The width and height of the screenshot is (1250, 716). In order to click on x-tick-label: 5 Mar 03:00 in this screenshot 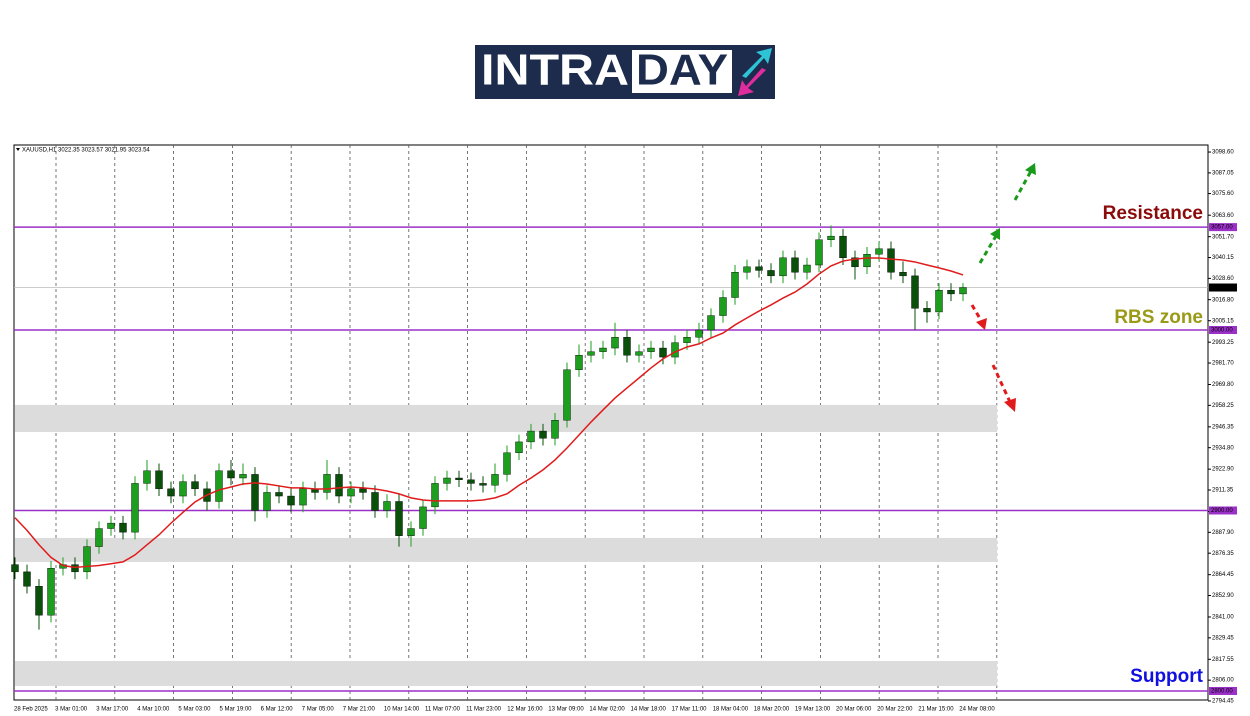, I will do `click(194, 710)`.